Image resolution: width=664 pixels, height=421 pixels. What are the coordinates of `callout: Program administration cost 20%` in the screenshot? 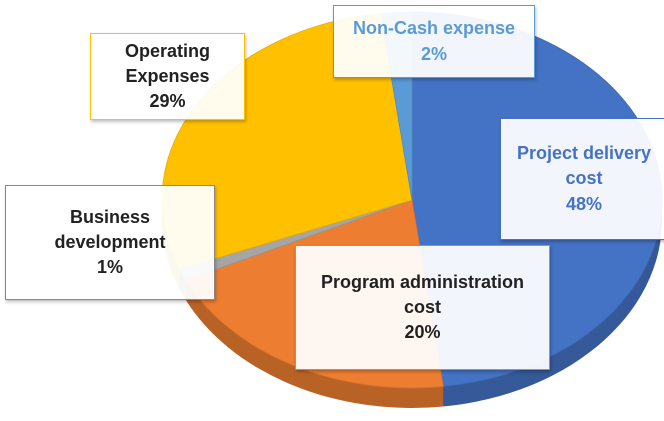 It's located at (422, 307).